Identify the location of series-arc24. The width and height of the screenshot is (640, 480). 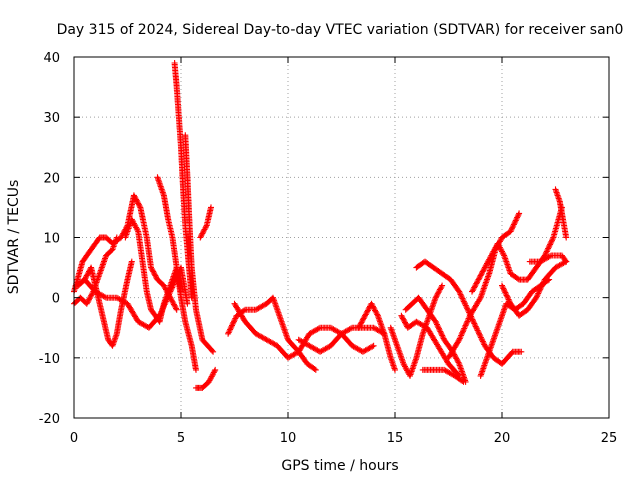
(561, 213).